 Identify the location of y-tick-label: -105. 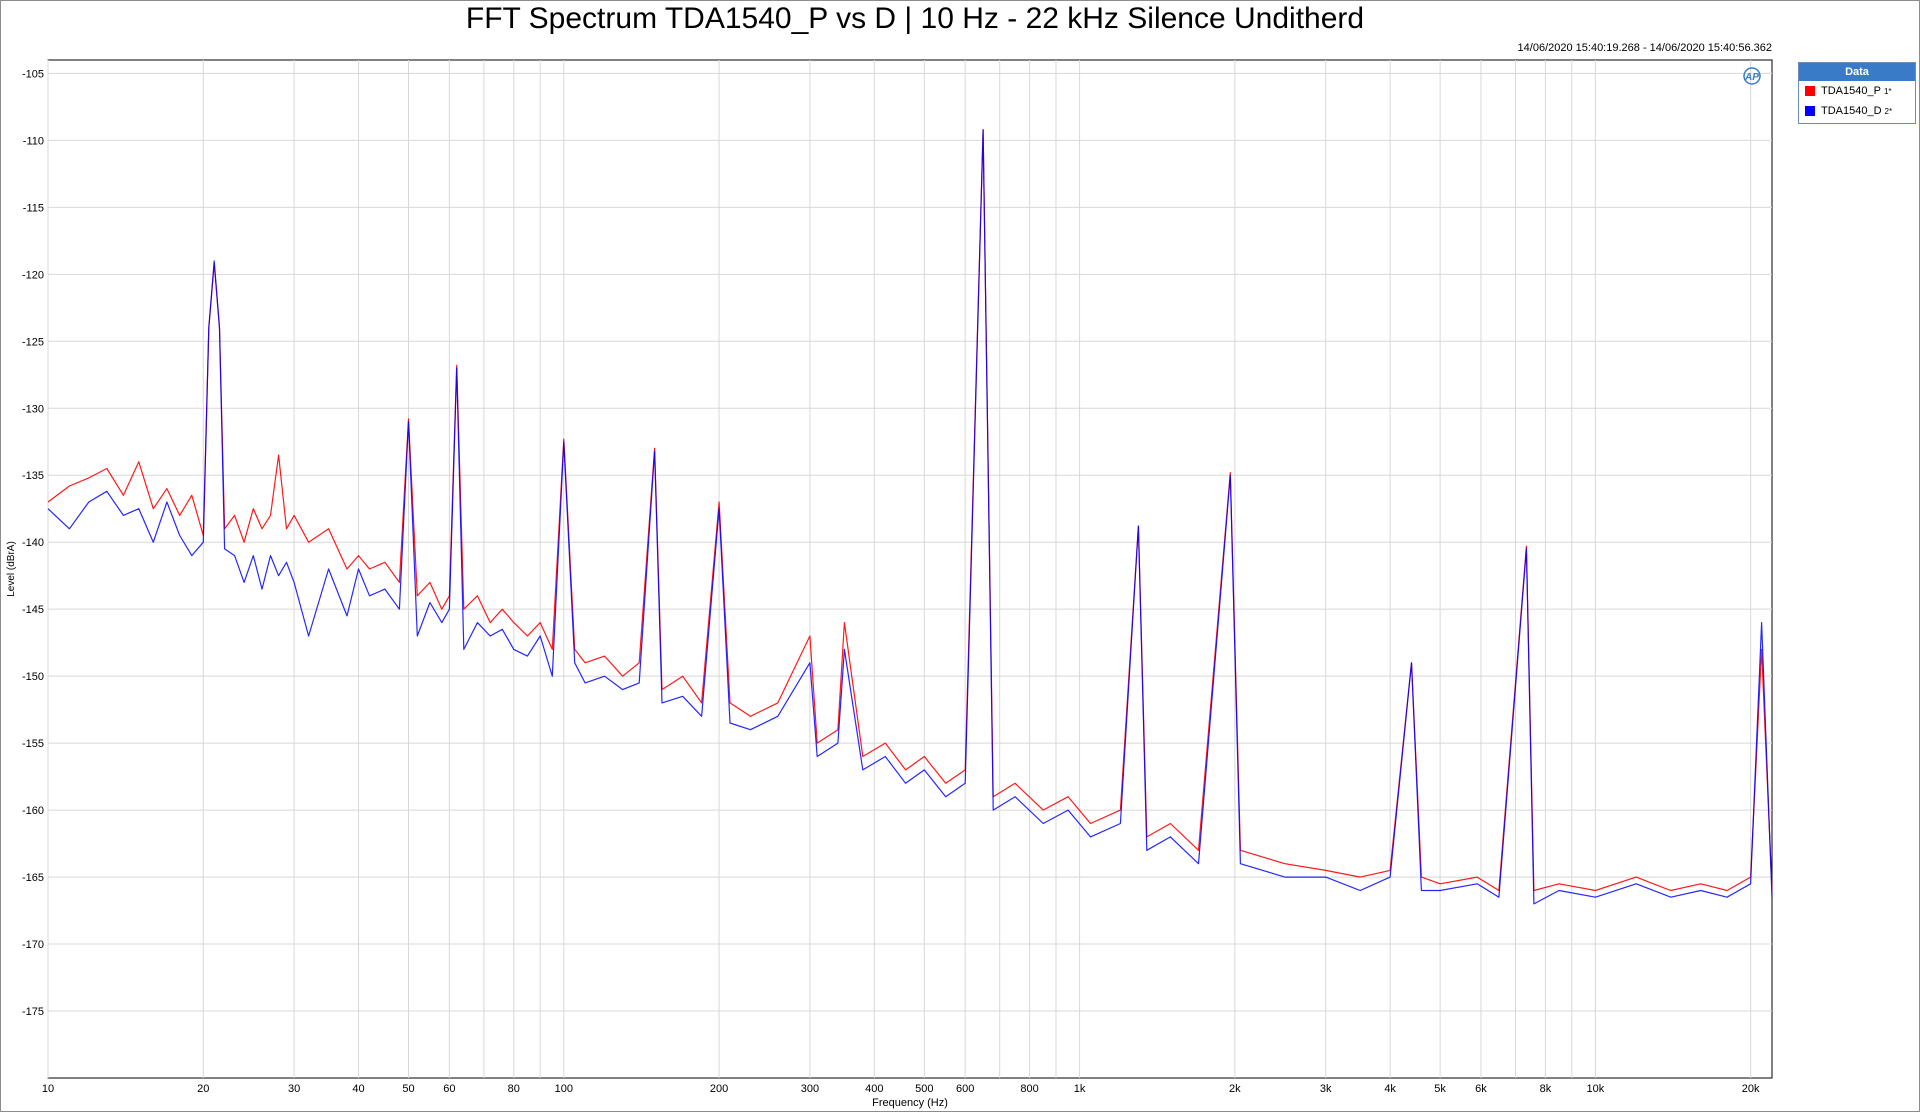
(33, 74).